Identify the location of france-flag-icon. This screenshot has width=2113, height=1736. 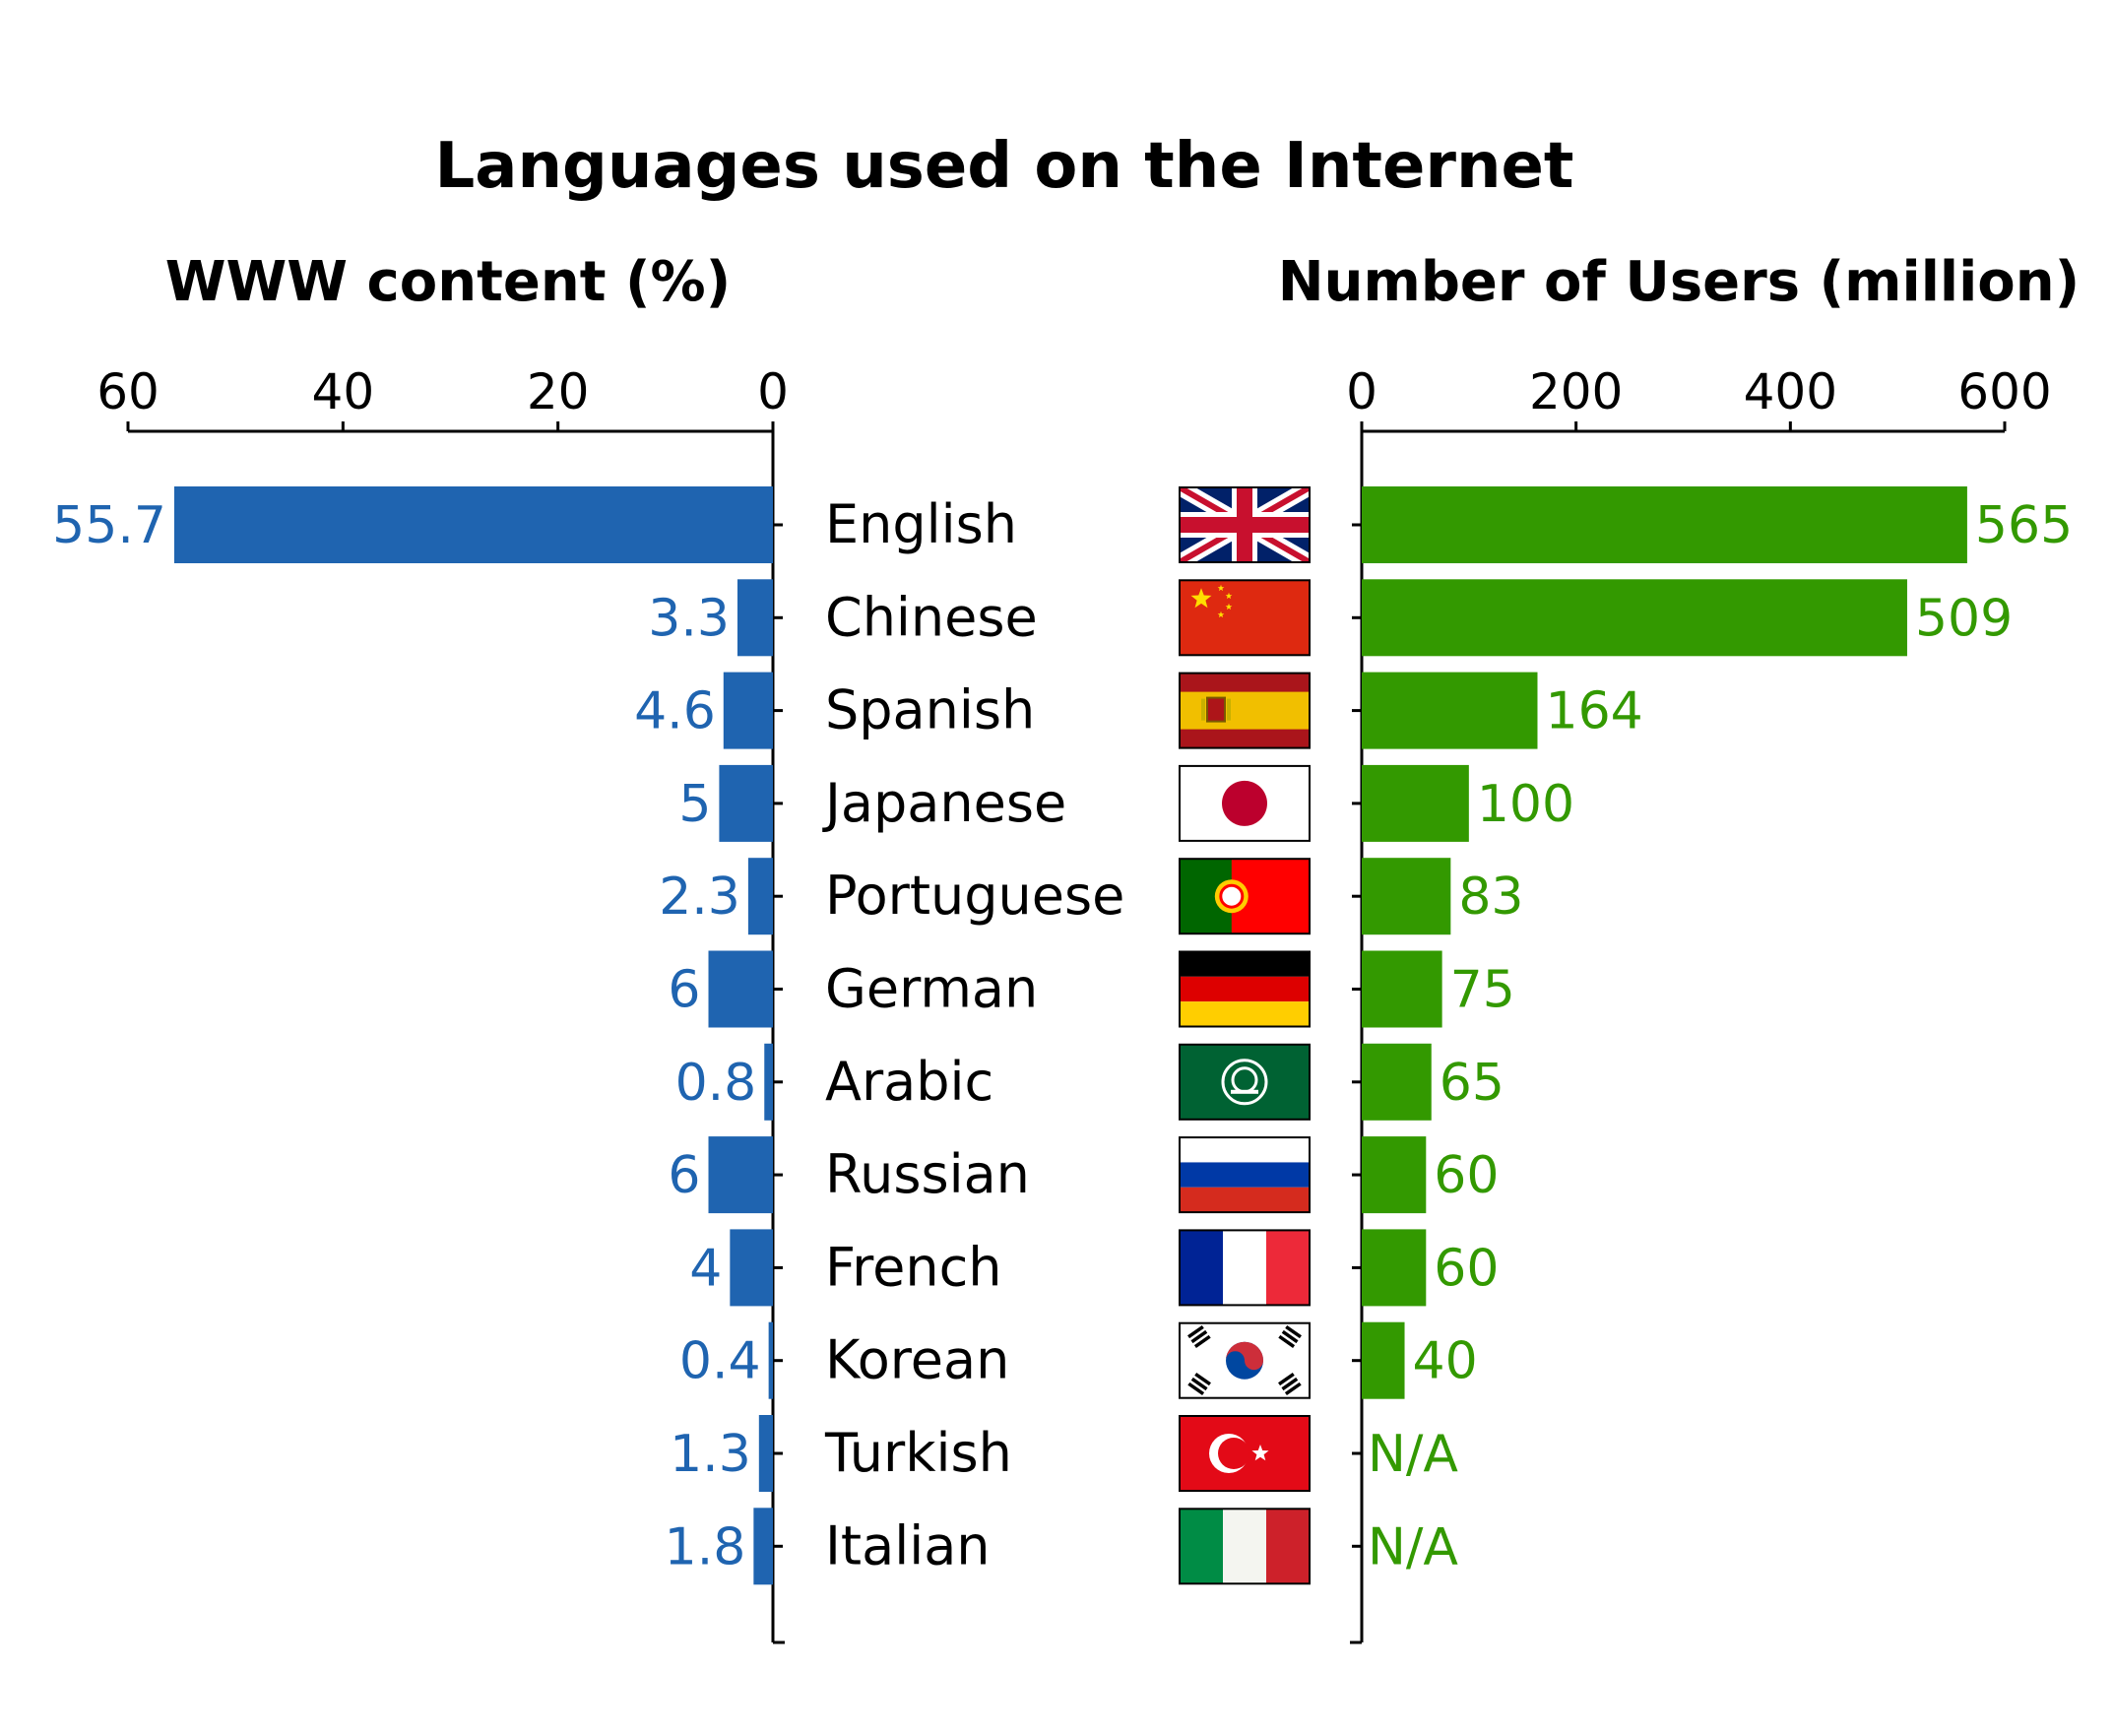
(1245, 1268).